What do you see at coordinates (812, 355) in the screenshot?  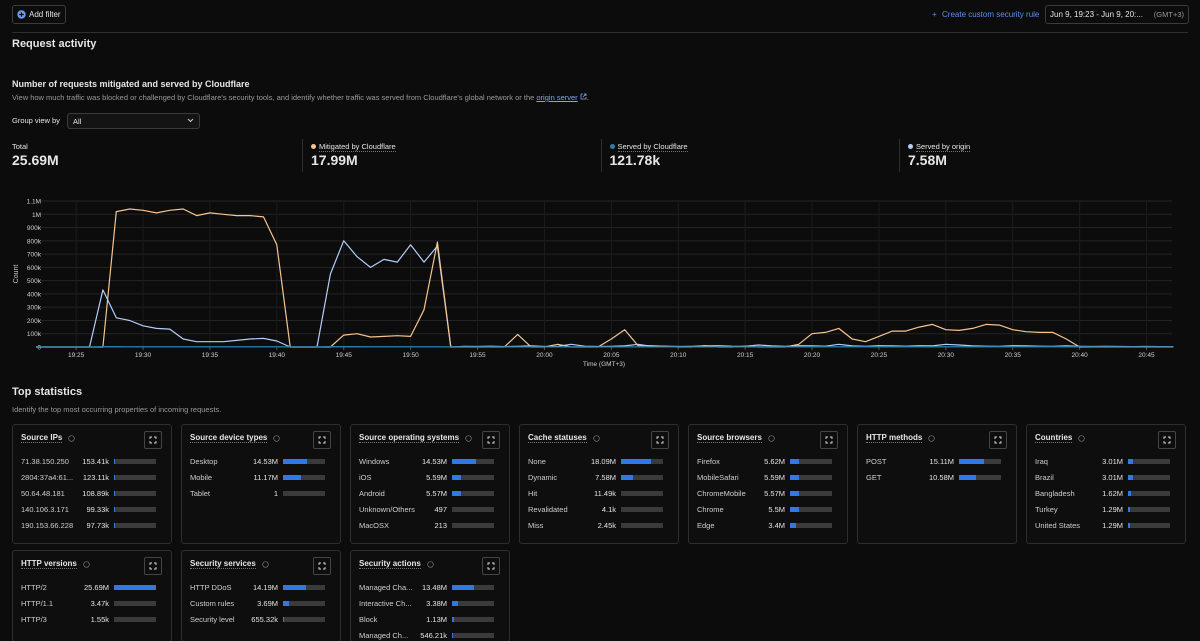 I see `x-tick-label: 20:20` at bounding box center [812, 355].